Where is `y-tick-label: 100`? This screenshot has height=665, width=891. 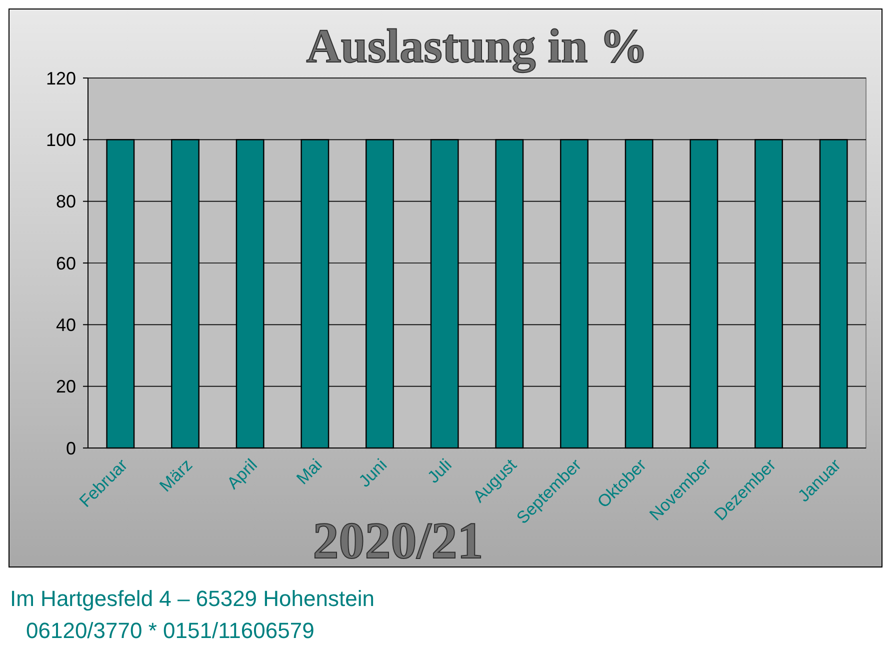
y-tick-label: 100 is located at coordinates (61, 140).